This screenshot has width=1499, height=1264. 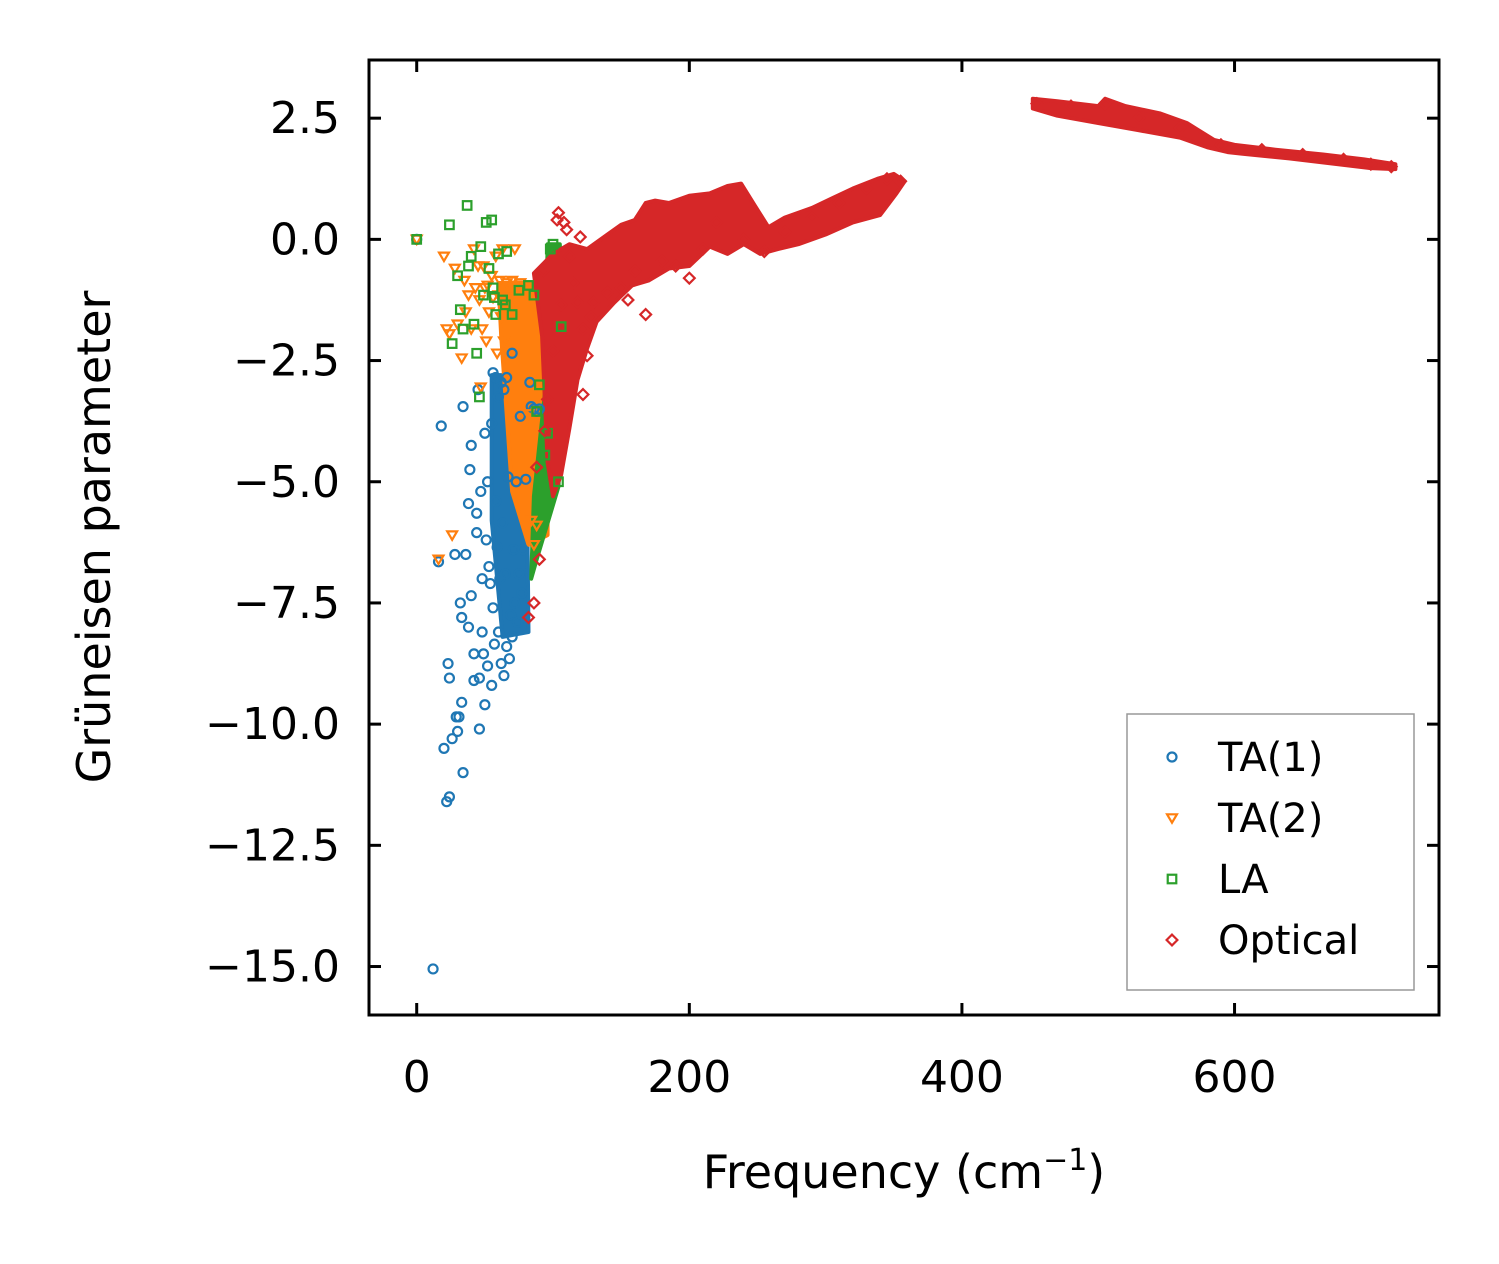 I want to click on y-tick-label: −10.0, so click(x=272, y=724).